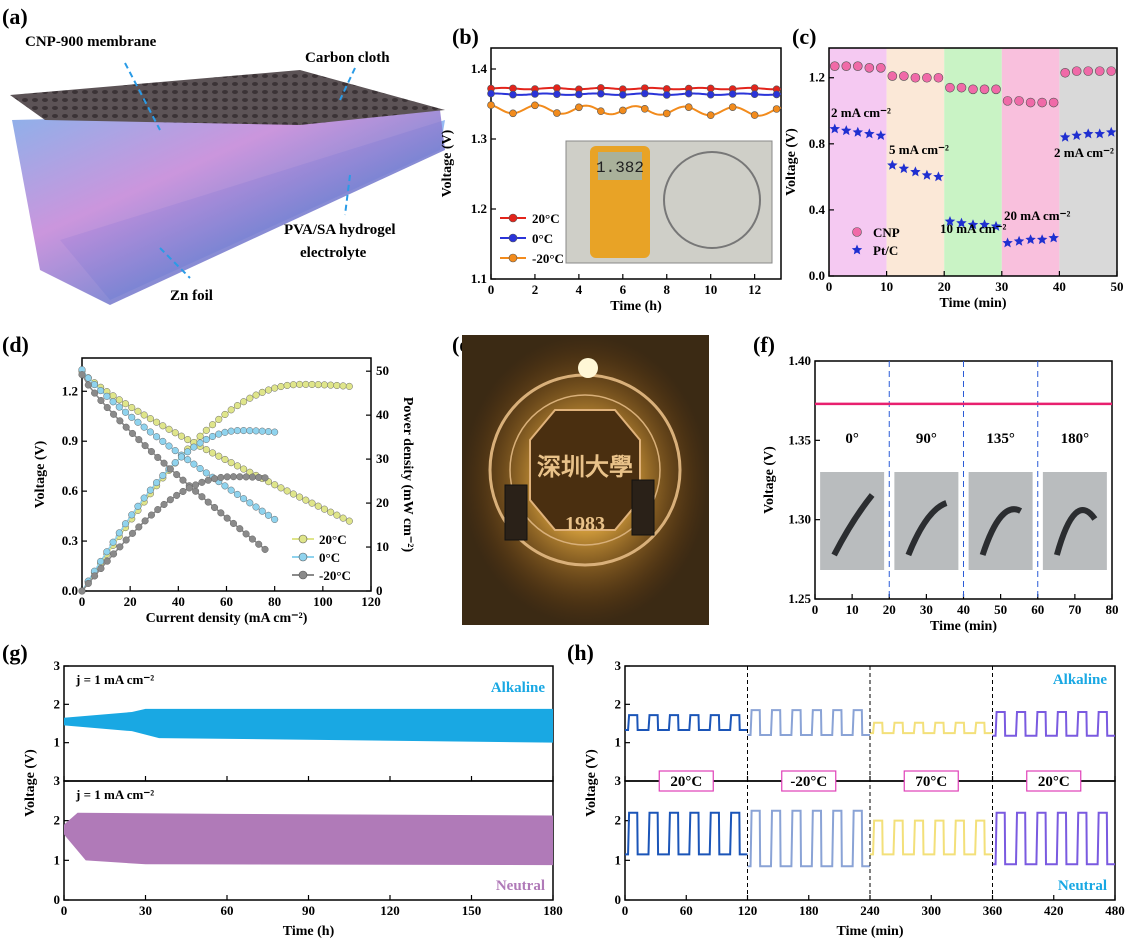 Image resolution: width=1129 pixels, height=943 pixels. I want to click on y-tick-label: 1.2, so click(817, 77).